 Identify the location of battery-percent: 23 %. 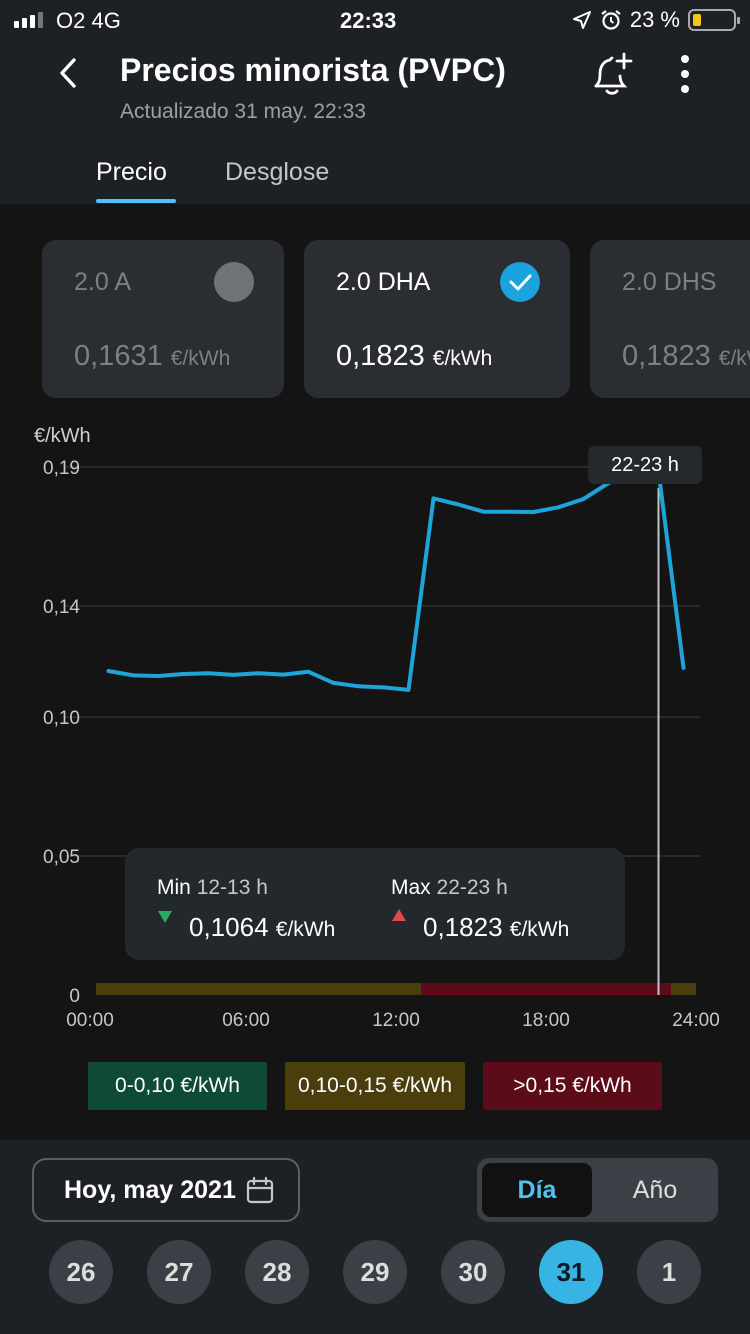
(654, 19).